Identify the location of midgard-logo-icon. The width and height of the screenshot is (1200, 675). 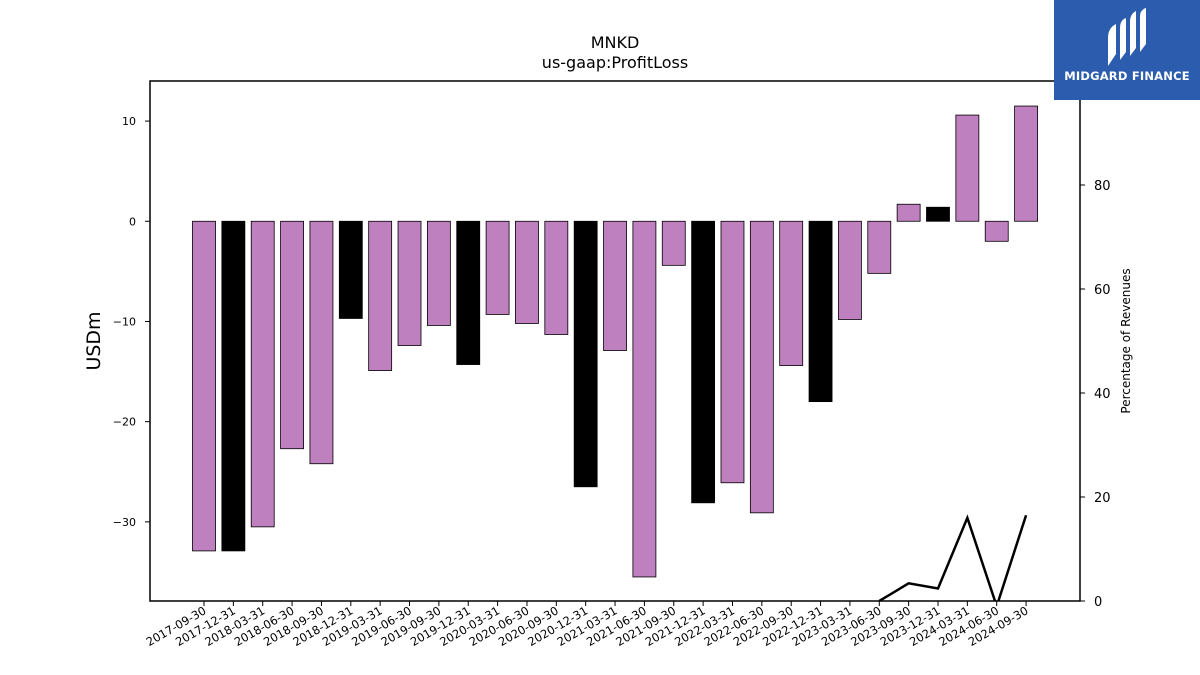
(1127, 37).